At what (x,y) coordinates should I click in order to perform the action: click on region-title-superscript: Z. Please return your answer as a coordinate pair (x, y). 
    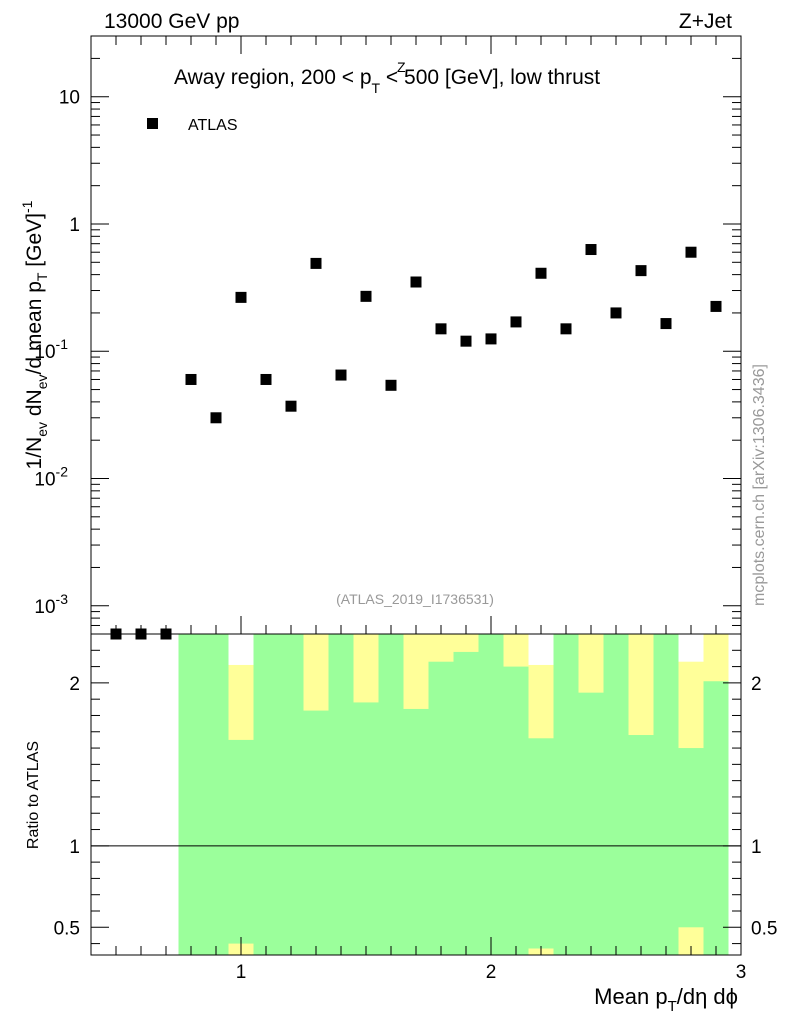
    Looking at the image, I should click on (401, 67).